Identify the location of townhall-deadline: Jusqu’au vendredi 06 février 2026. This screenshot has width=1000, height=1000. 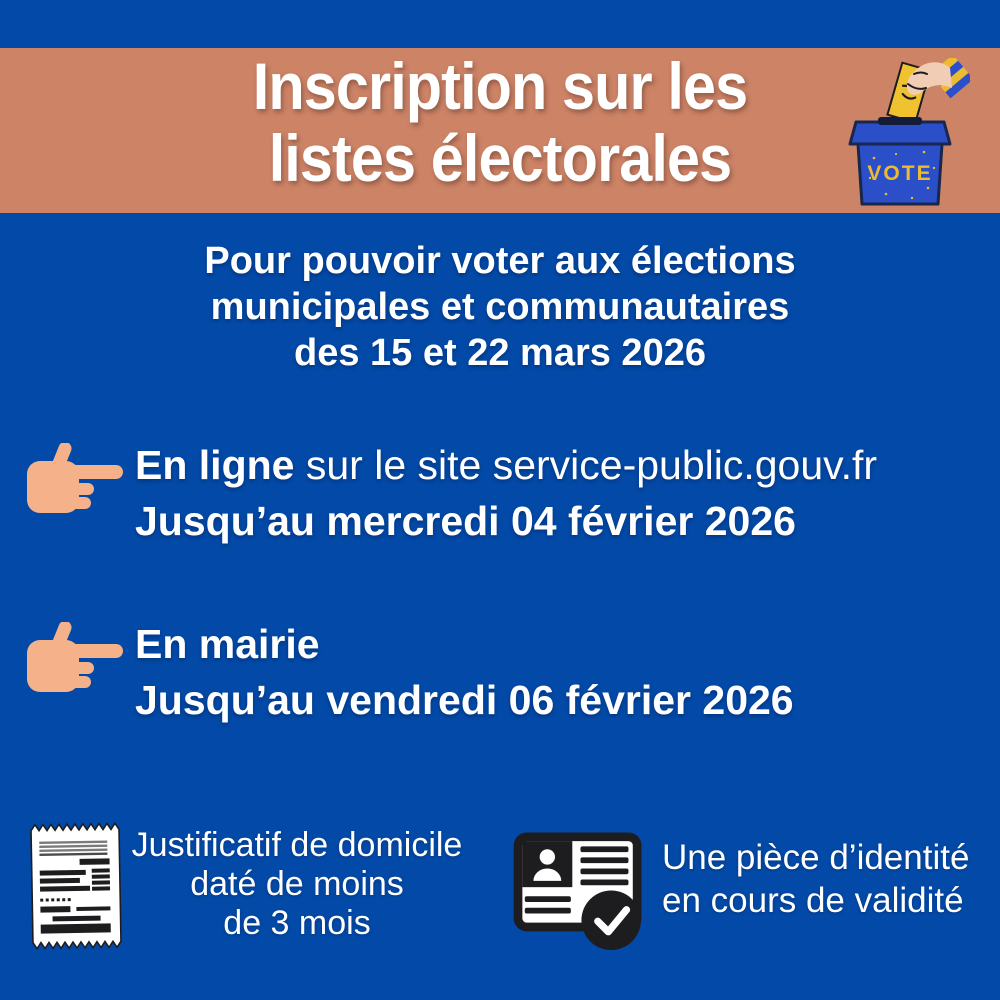
(464, 700).